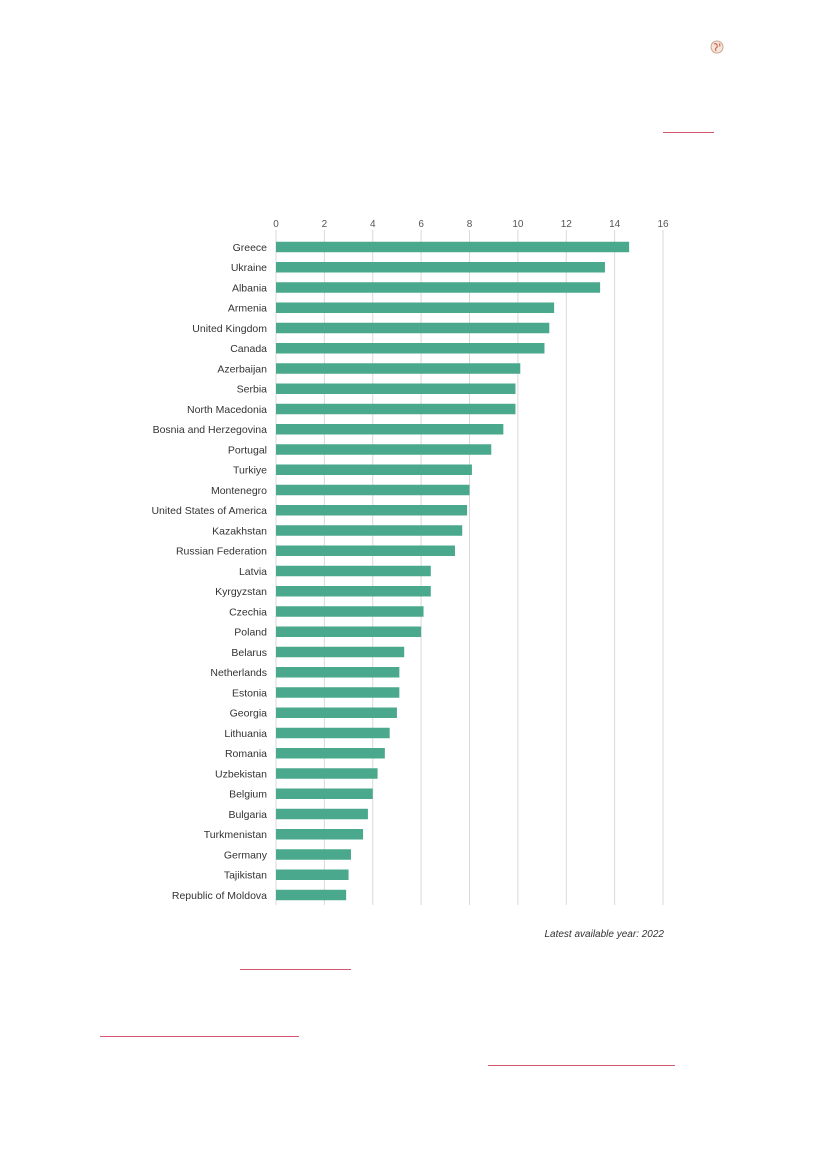 Image resolution: width=827 pixels, height=1169 pixels. I want to click on category-label: Netherlands, so click(238, 673).